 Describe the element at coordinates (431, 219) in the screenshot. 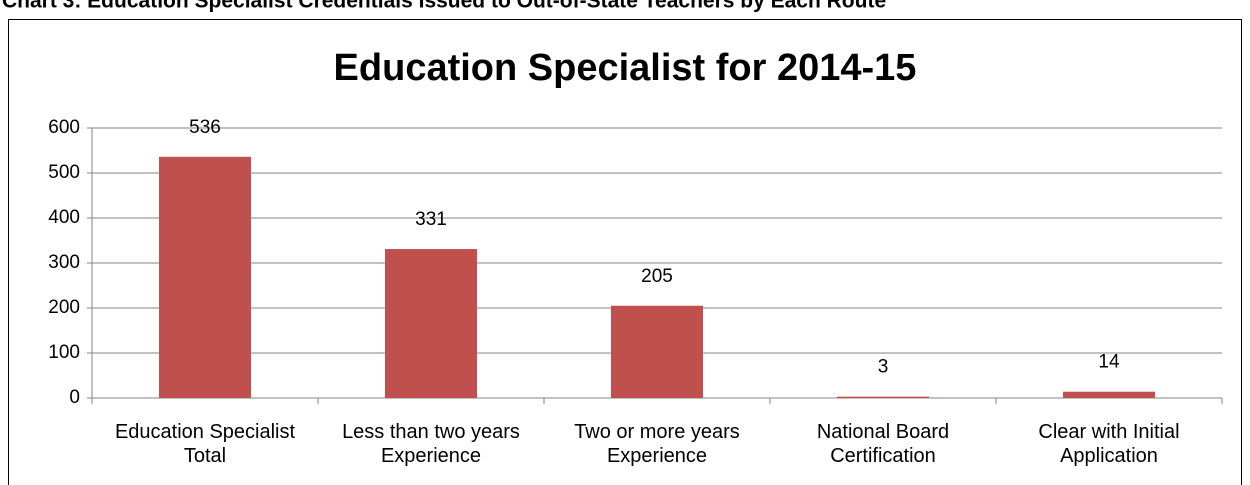

I see `data-label: 331` at that location.